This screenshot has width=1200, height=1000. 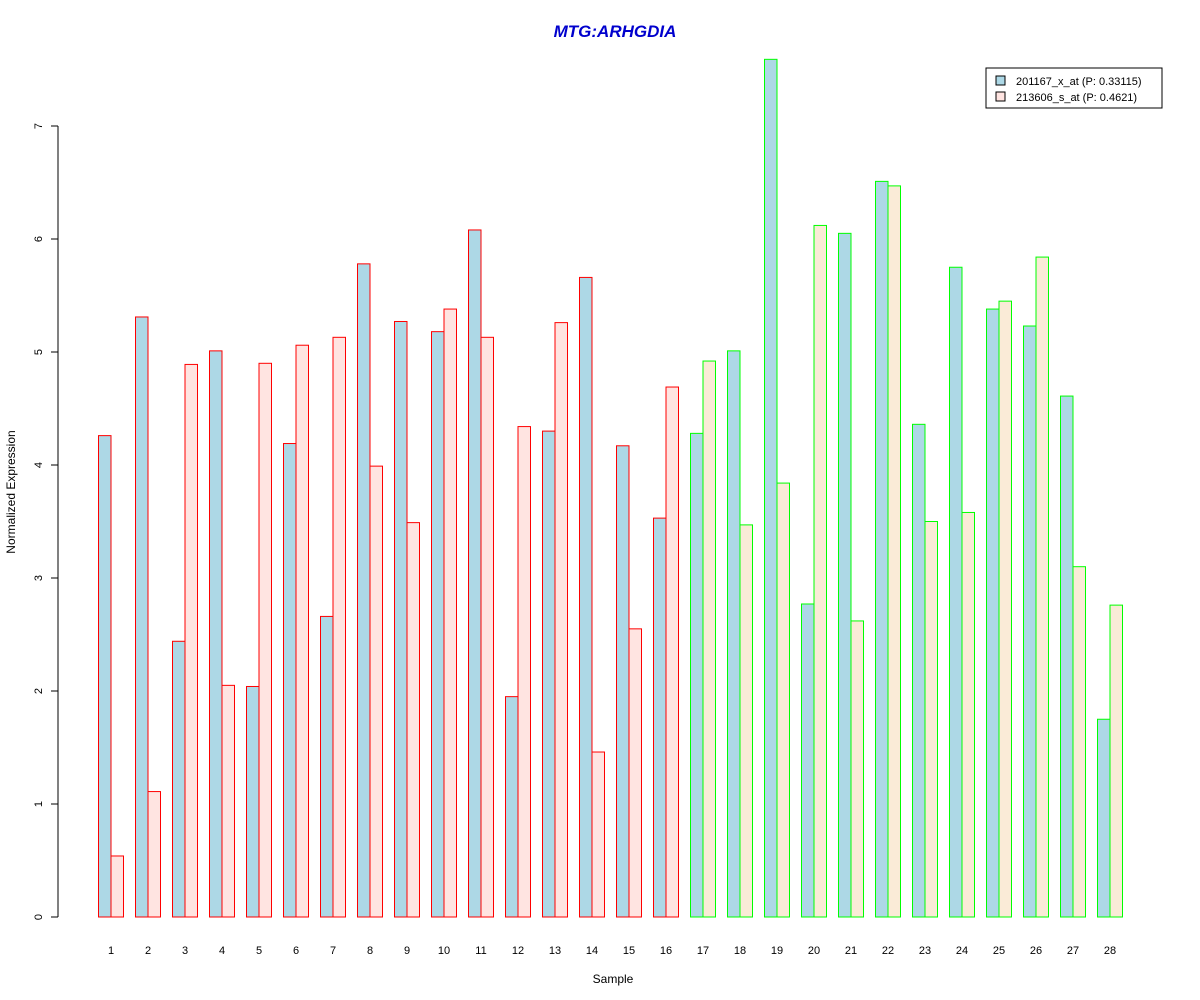 What do you see at coordinates (407, 951) in the screenshot?
I see `x-tick-label: 9` at bounding box center [407, 951].